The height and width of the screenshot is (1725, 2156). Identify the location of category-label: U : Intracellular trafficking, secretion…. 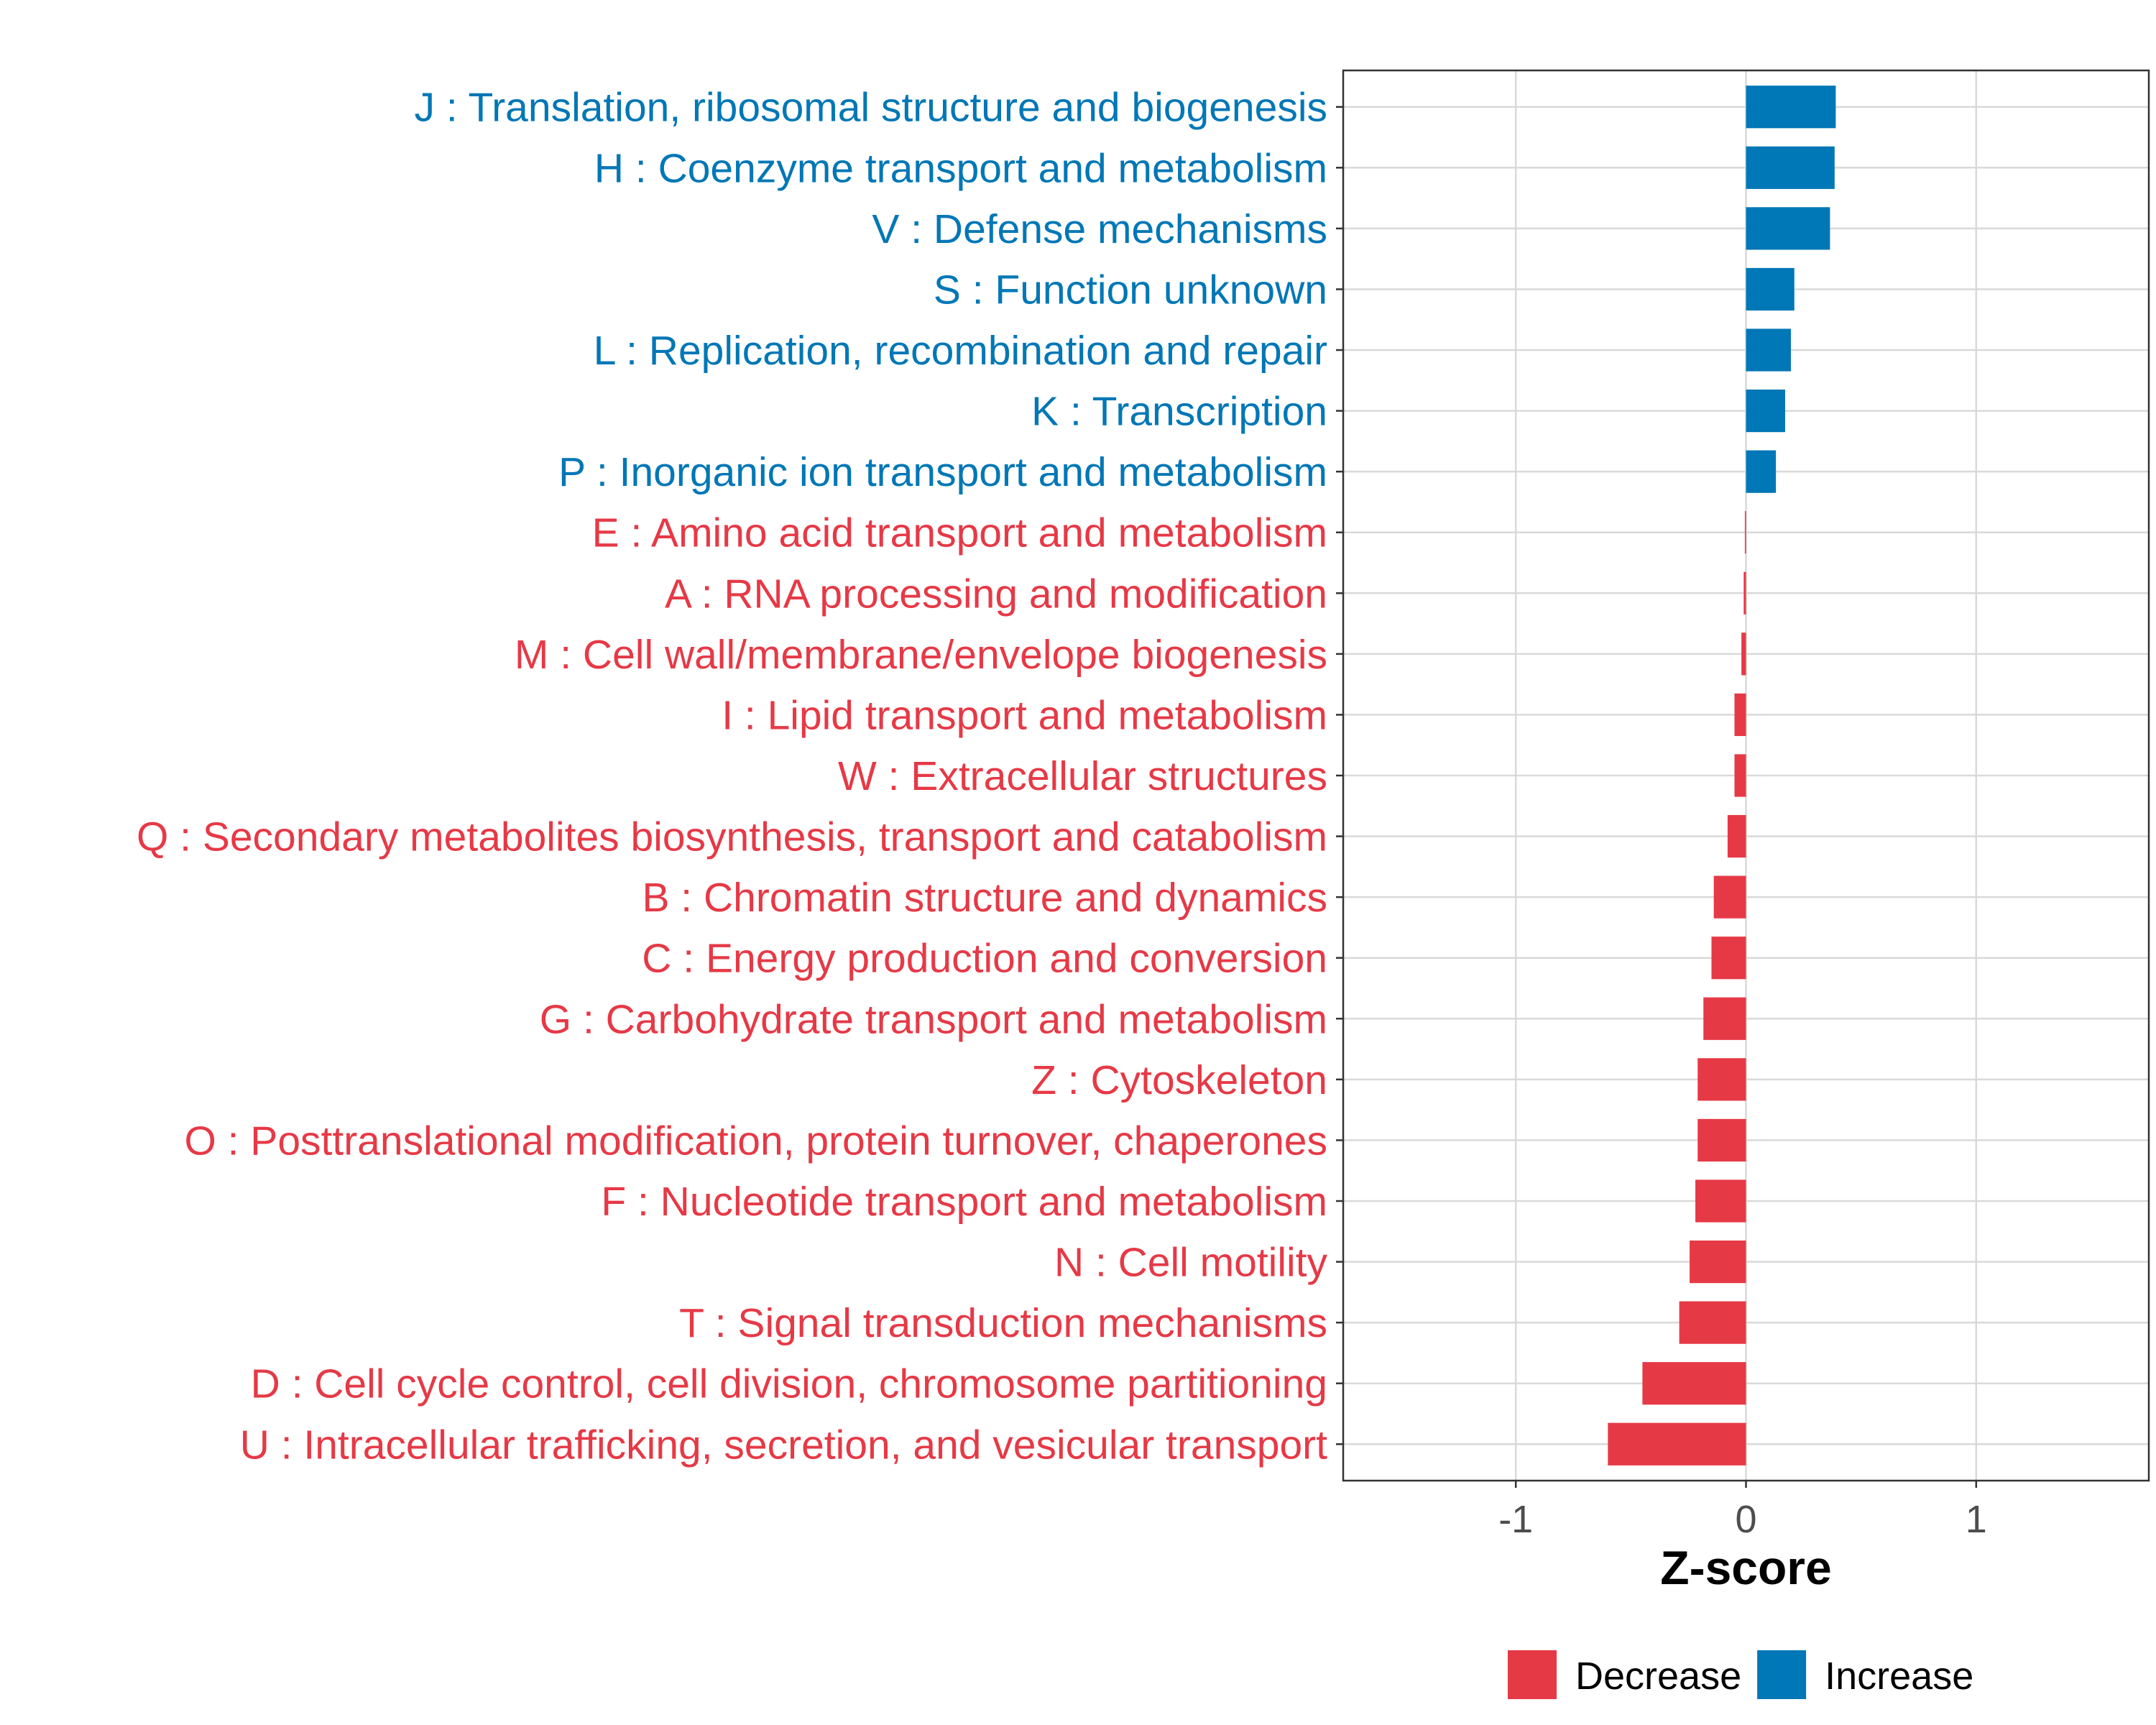
(784, 1445).